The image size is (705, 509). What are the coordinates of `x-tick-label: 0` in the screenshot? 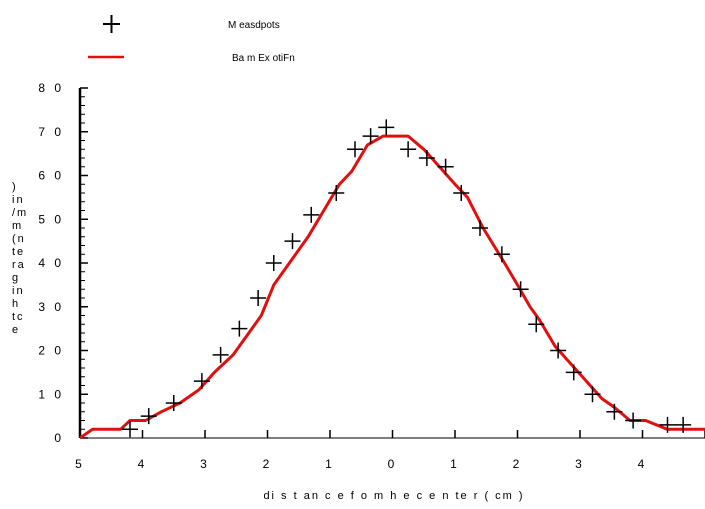 It's located at (393, 464).